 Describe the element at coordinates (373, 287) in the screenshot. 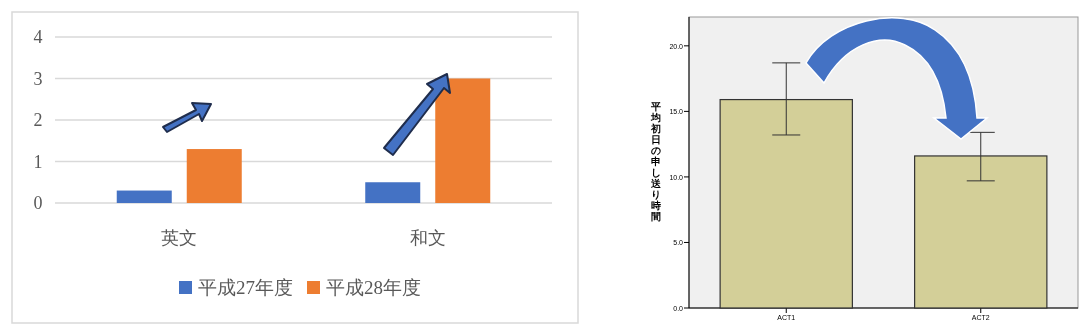

I see `legend-label: 平成28年度` at that location.